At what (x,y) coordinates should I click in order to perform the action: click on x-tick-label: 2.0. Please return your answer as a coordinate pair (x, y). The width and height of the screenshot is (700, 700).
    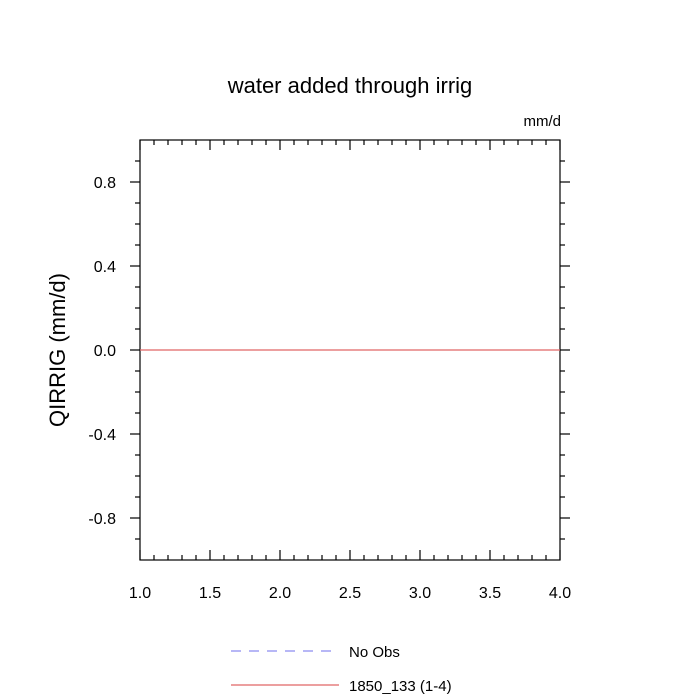
    Looking at the image, I should click on (280, 593).